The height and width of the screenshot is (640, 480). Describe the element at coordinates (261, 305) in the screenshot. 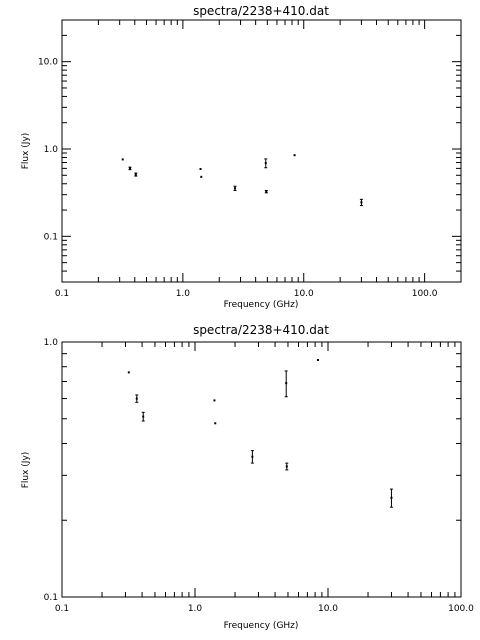

I see `top-x-axis-label: Frequency (GHz)` at that location.